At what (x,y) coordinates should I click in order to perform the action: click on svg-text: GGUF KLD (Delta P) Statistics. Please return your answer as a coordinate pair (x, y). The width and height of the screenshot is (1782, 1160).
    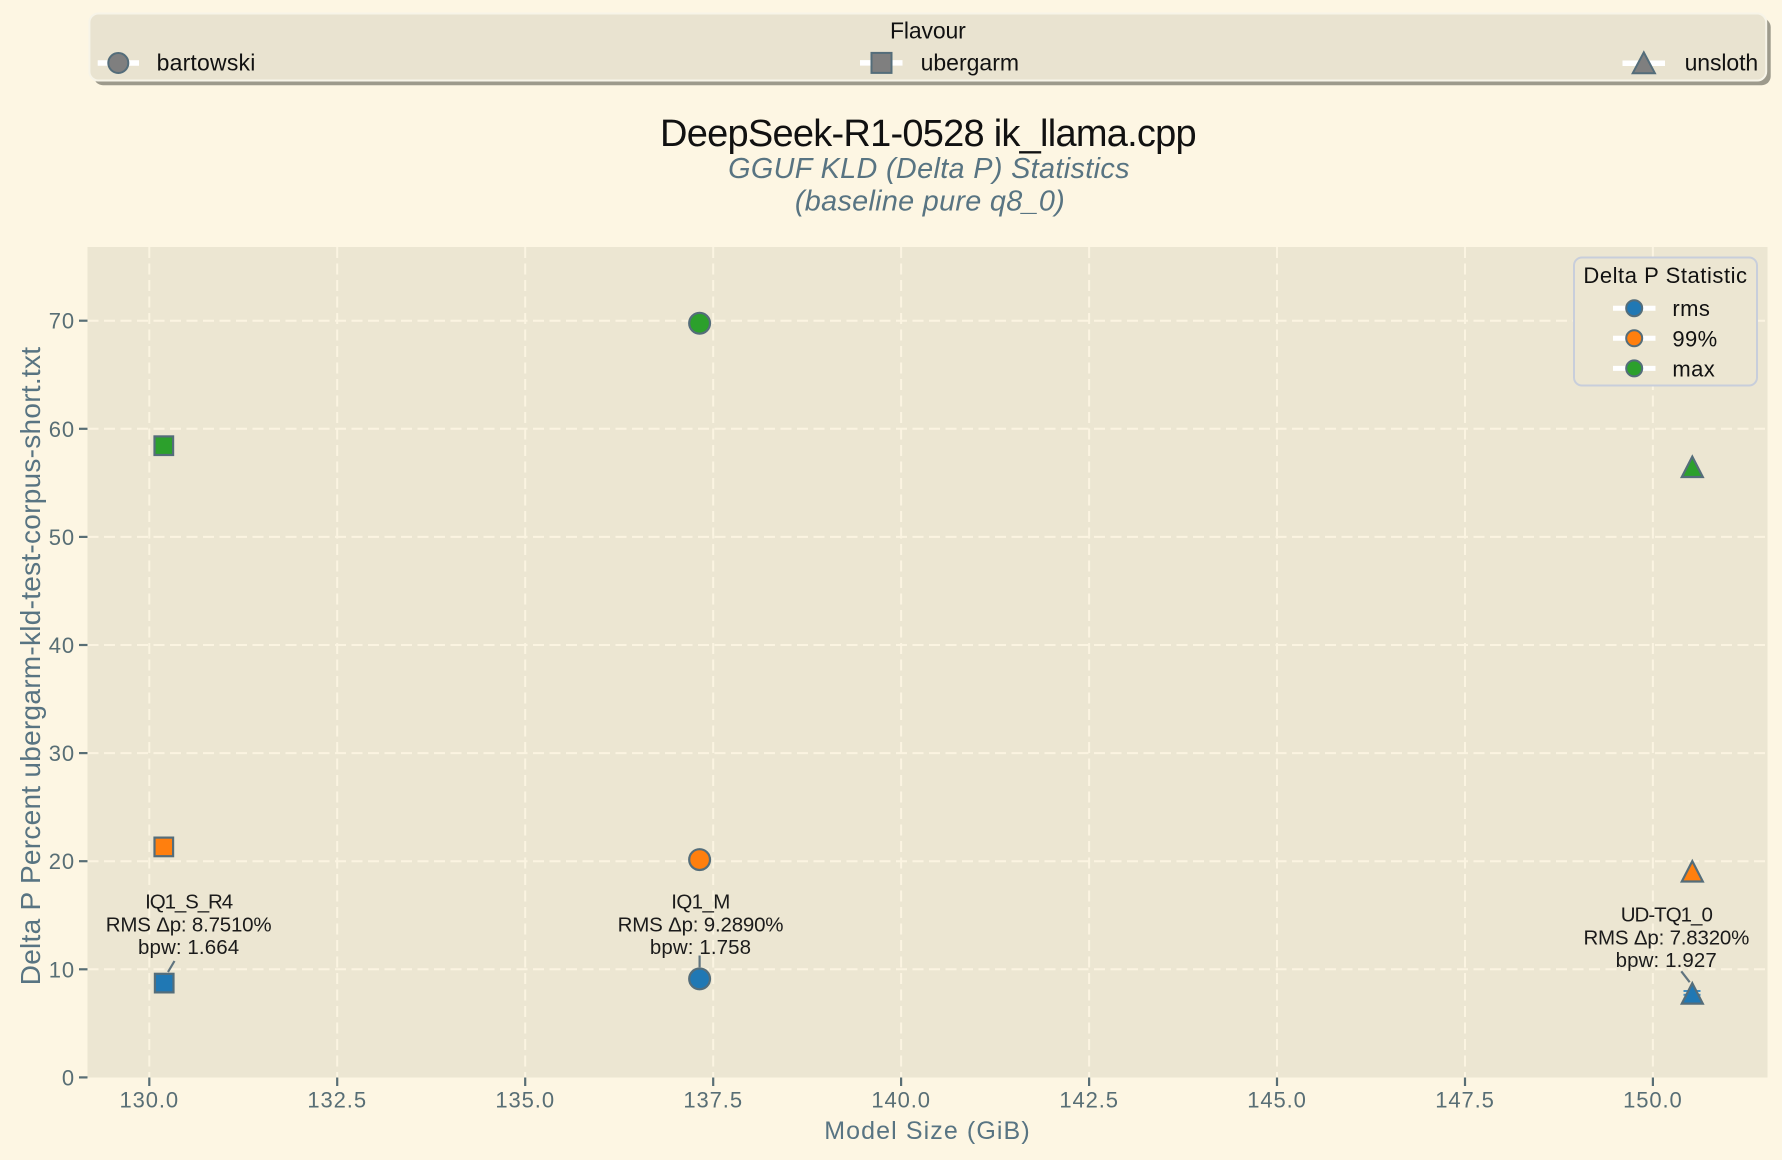
    Looking at the image, I should click on (929, 169).